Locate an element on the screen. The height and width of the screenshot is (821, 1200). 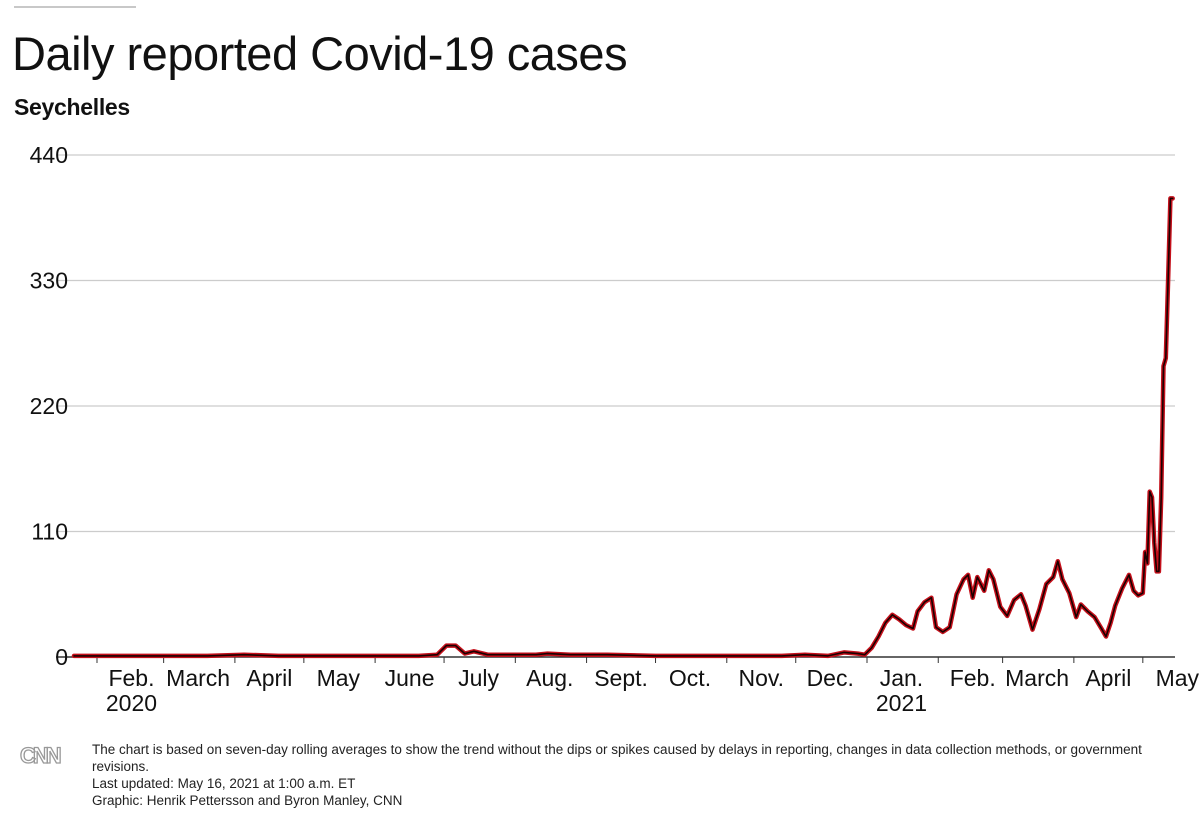
x-tick-label: Oct. is located at coordinates (690, 678).